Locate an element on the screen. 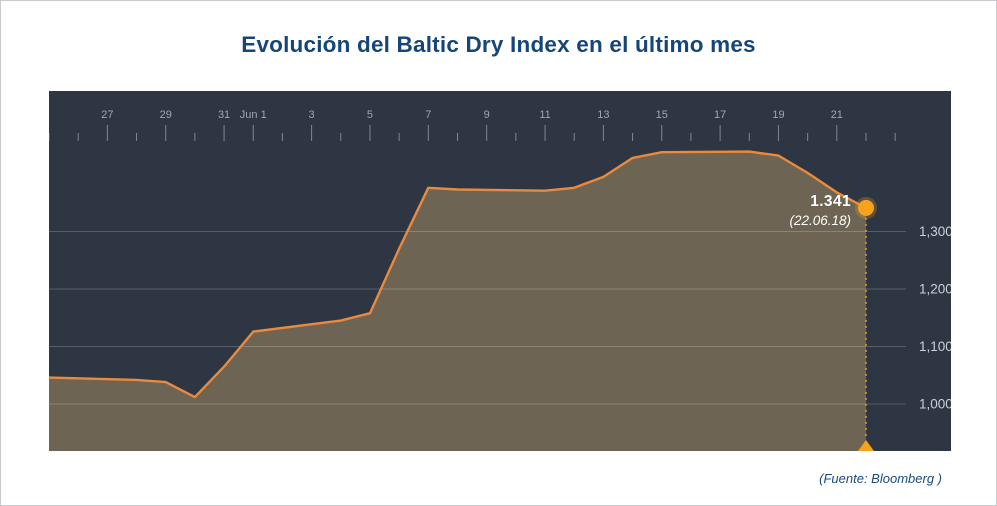  y-axis-label: 1,000 is located at coordinates (935, 404).